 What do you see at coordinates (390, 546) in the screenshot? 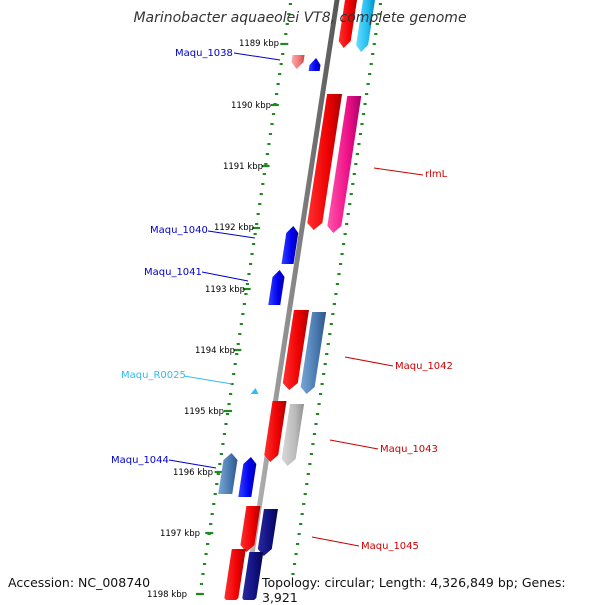
I see `gene-label-maqu-1045: Maqu_1045` at bounding box center [390, 546].